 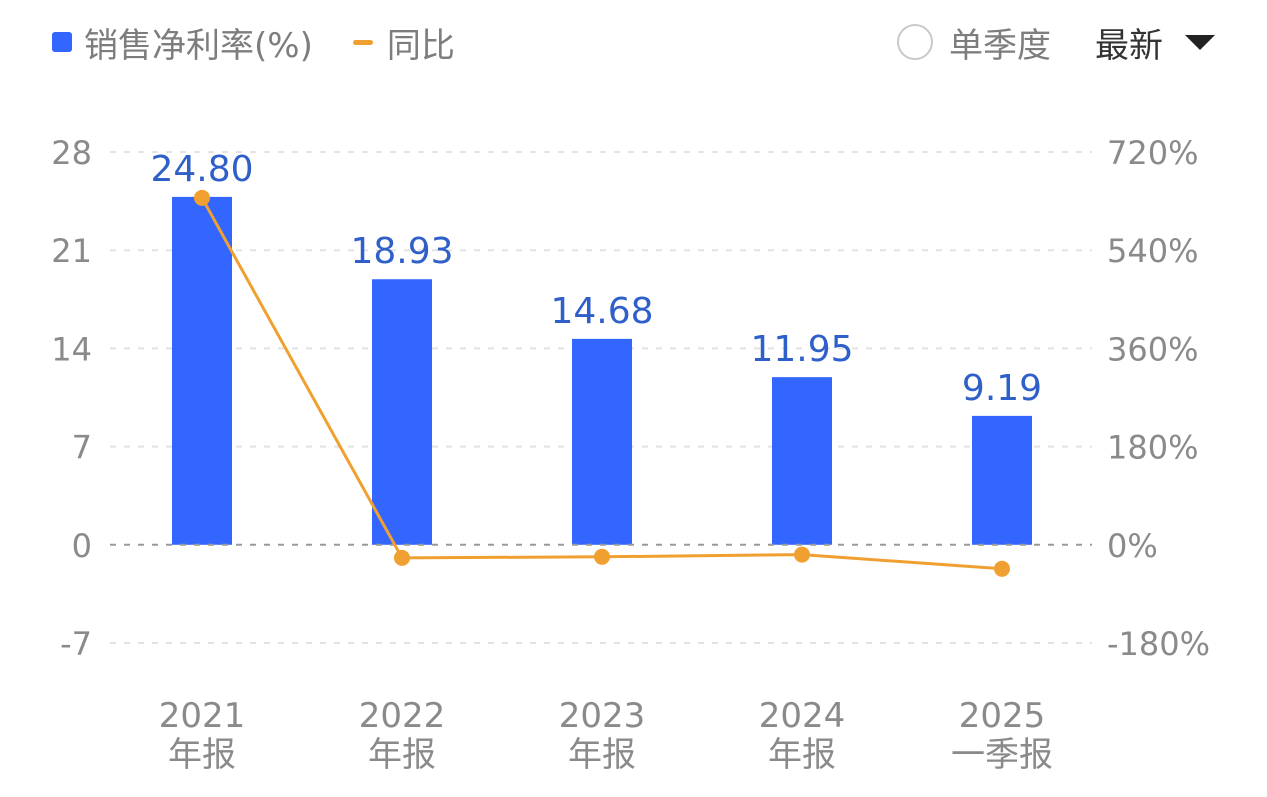 I want to click on legend-item-net-margin: 销售净利率(%), so click(x=182, y=42).